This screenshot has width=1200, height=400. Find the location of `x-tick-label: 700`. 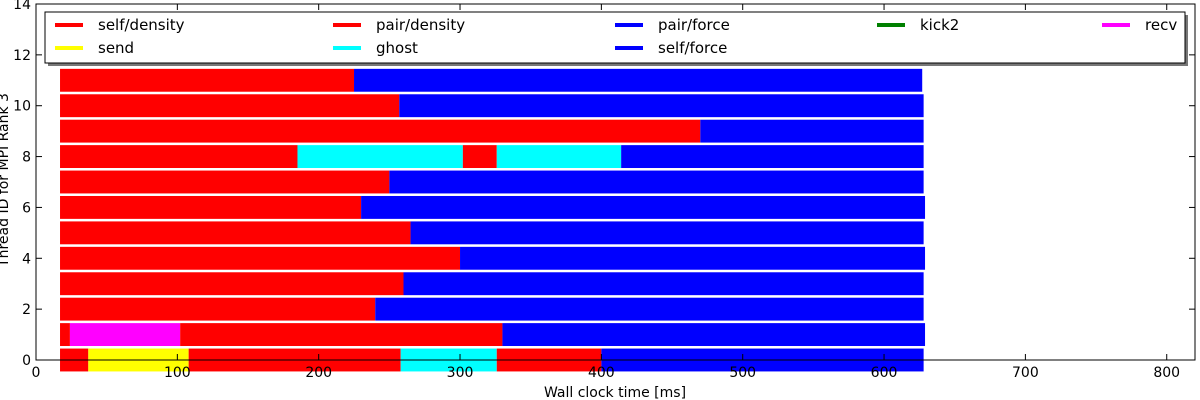

x-tick-label: 700 is located at coordinates (1025, 373).